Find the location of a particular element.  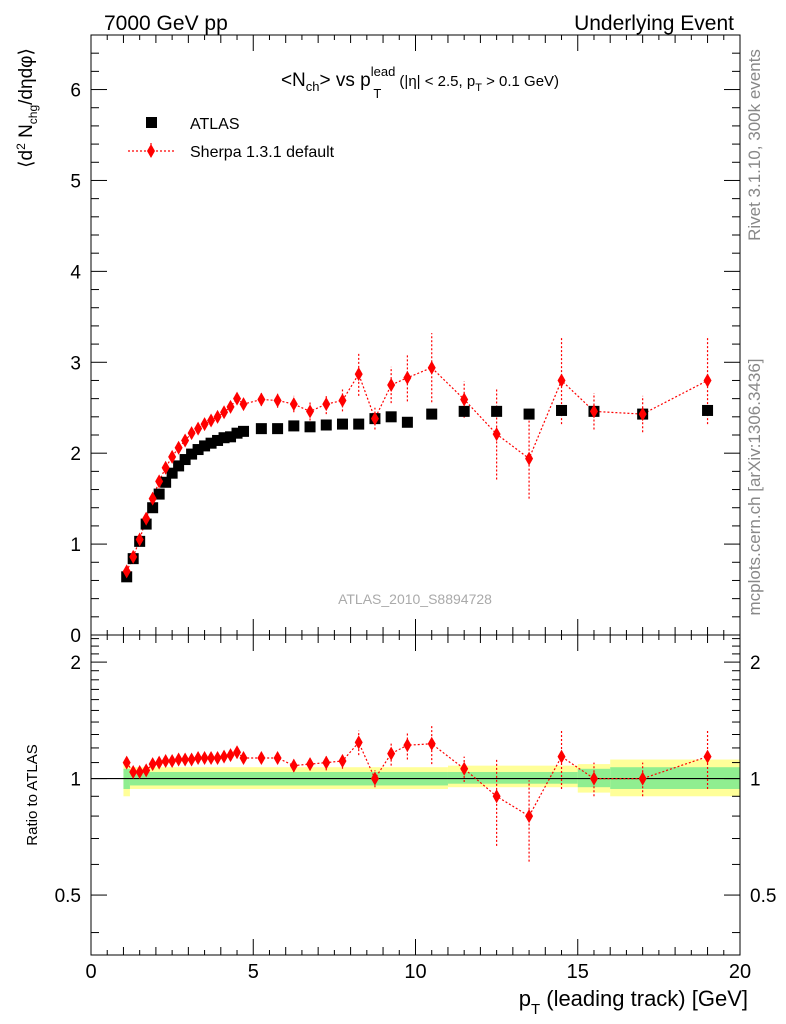

ratio-y-tick-label-right: 0.5 is located at coordinates (763, 896).